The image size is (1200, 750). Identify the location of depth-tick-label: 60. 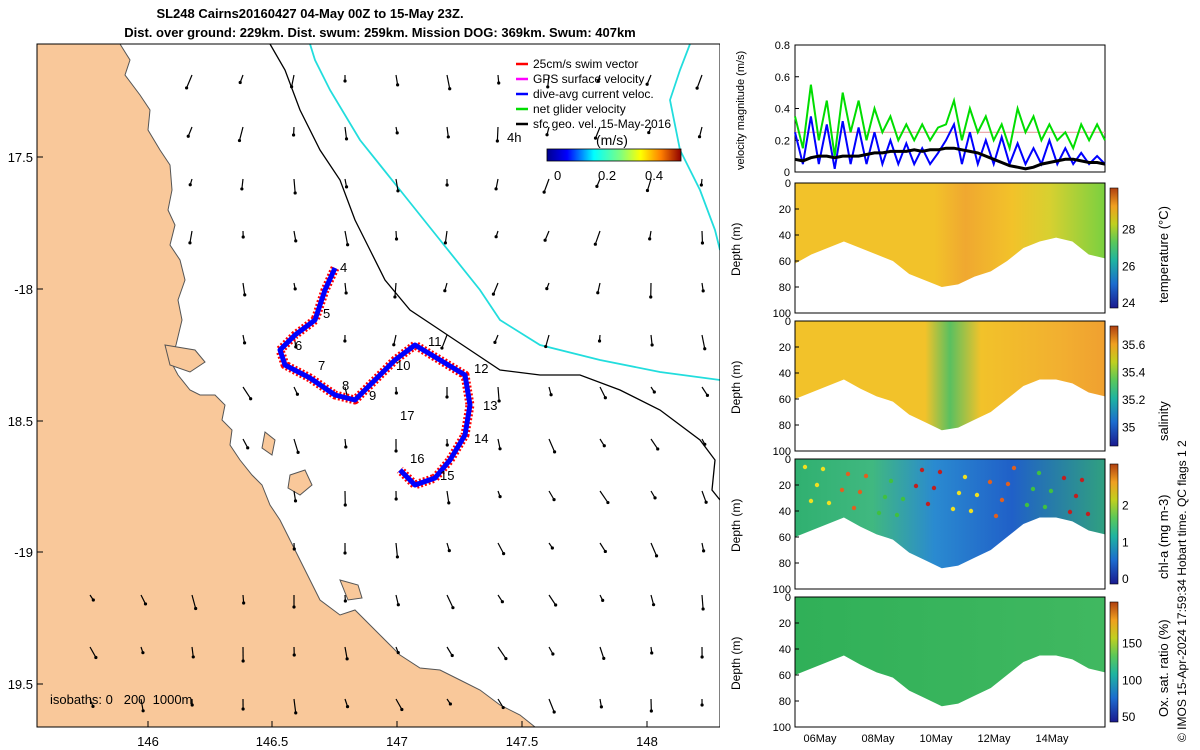
(785, 400).